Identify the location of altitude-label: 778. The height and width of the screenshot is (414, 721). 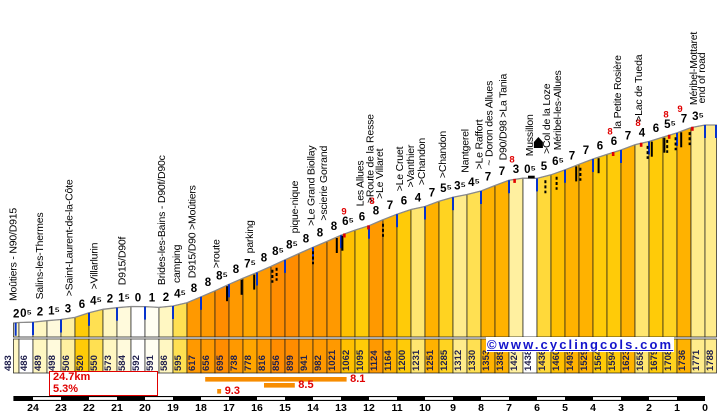
(248, 363).